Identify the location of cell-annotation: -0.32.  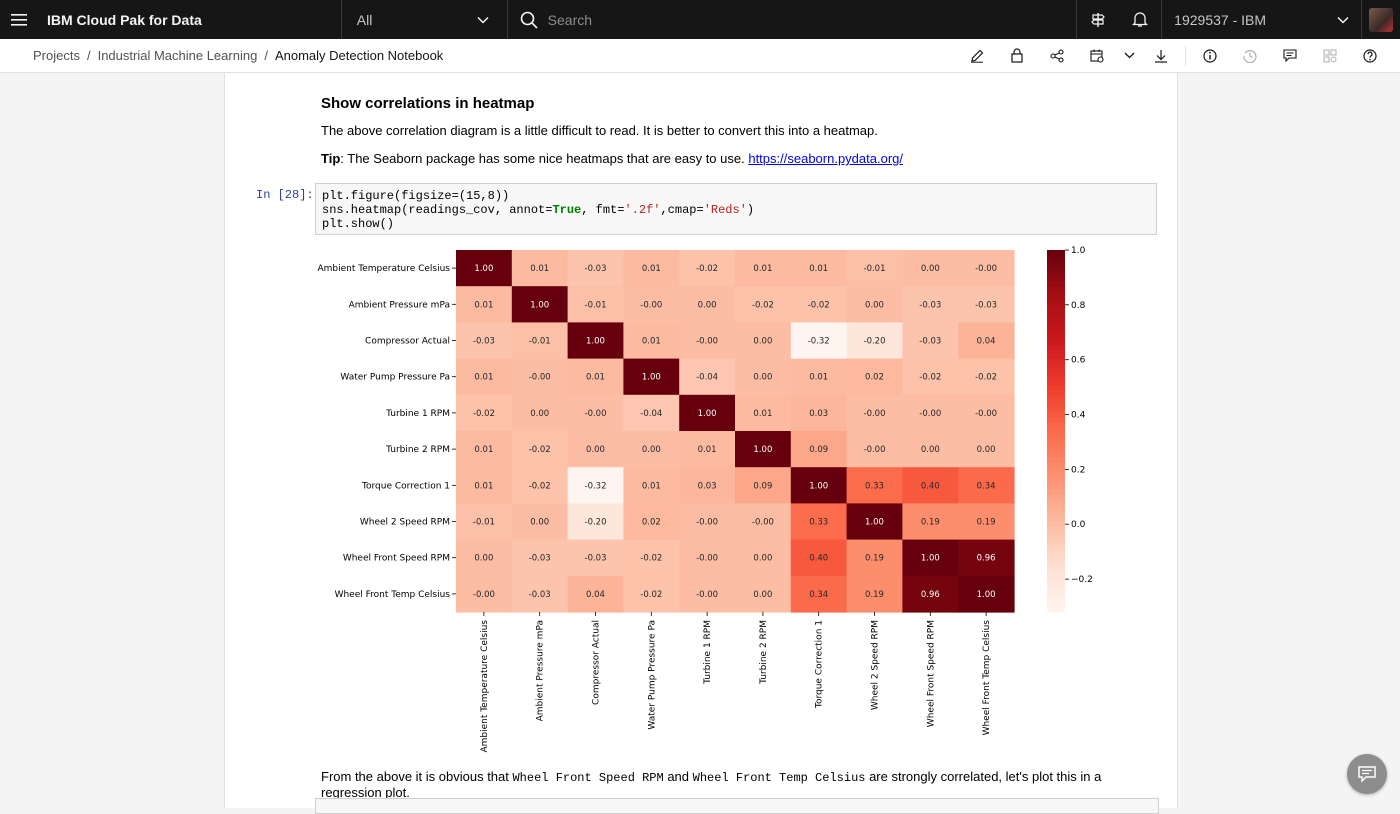
(596, 486).